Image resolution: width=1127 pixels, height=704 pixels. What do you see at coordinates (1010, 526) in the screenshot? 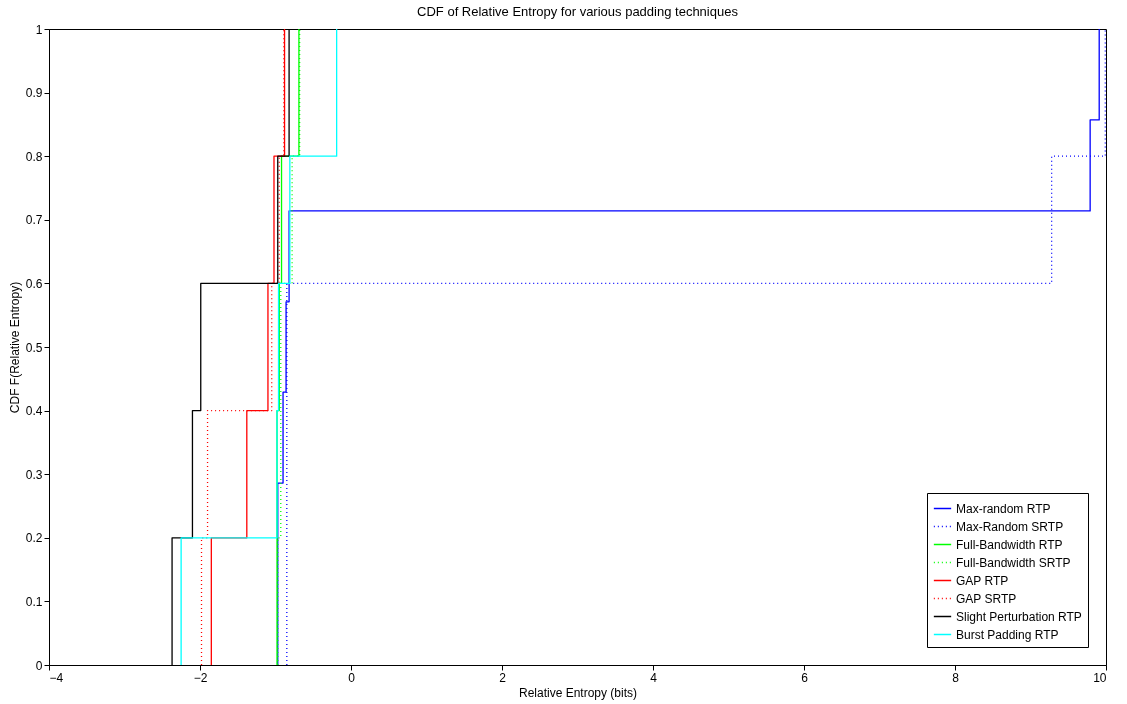
I see `legend-label: Max-Random SRTP` at bounding box center [1010, 526].